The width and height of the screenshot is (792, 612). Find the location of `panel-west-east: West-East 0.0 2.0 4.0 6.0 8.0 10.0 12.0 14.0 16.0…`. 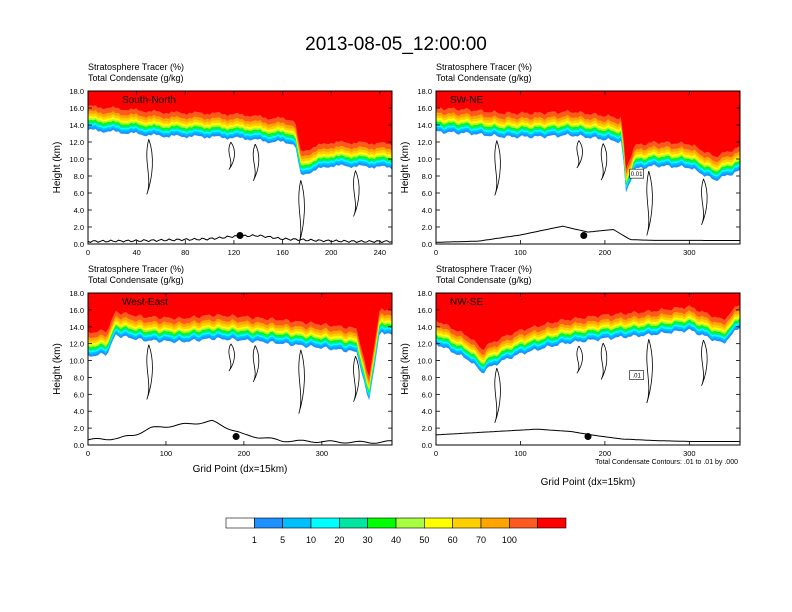

panel-west-east: West-East 0.0 2.0 4.0 6.0 8.0 10.0 12.0 14.0 16.0… is located at coordinates (222, 369).